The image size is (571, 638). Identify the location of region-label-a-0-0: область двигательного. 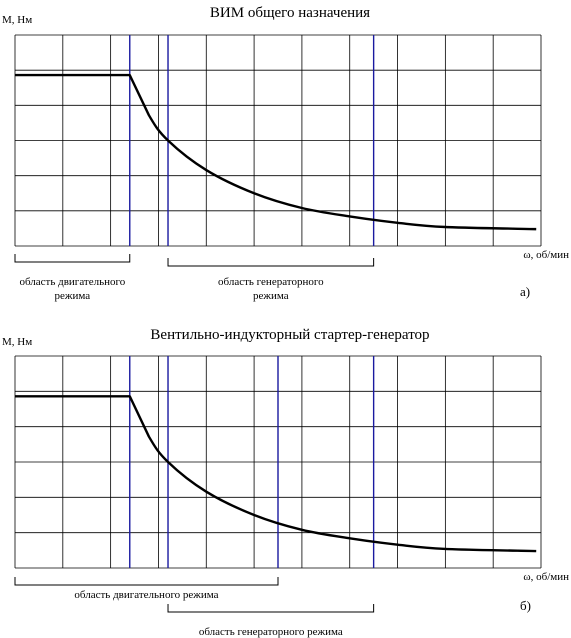
(72, 282).